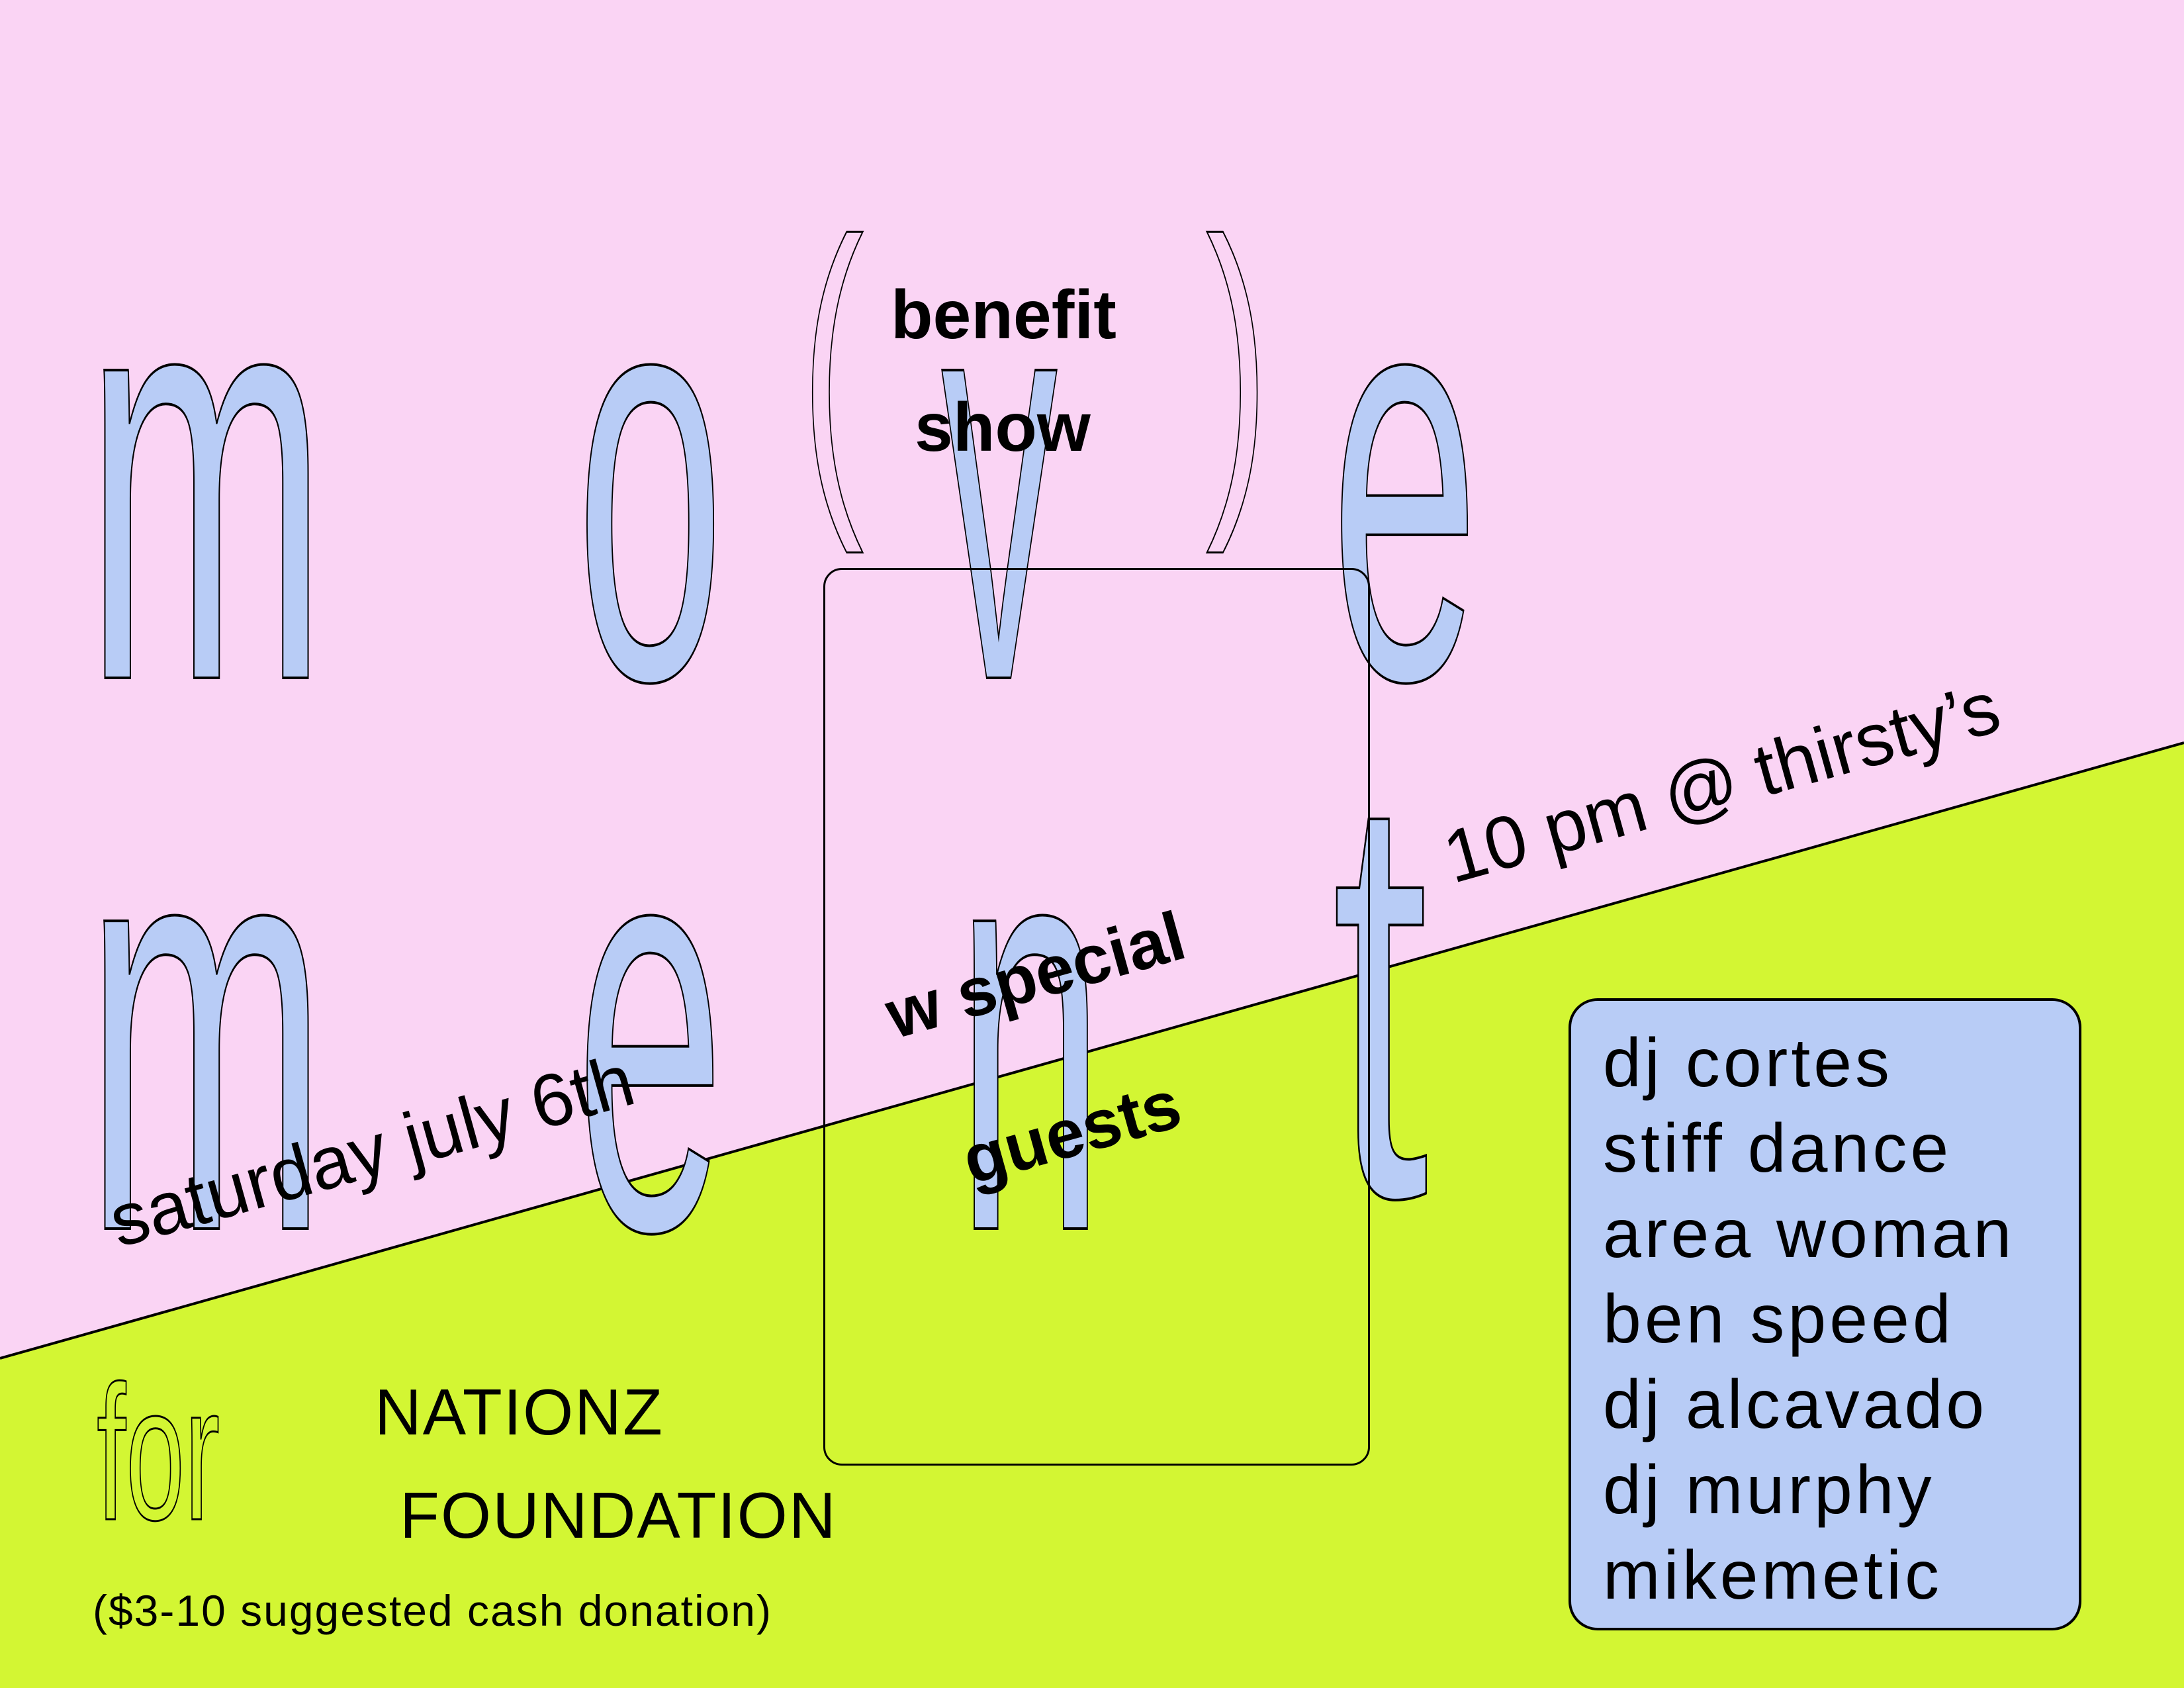 The height and width of the screenshot is (1688, 2184). Describe the element at coordinates (1795, 1404) in the screenshot. I see `lineup-act: dj alcavado` at that location.